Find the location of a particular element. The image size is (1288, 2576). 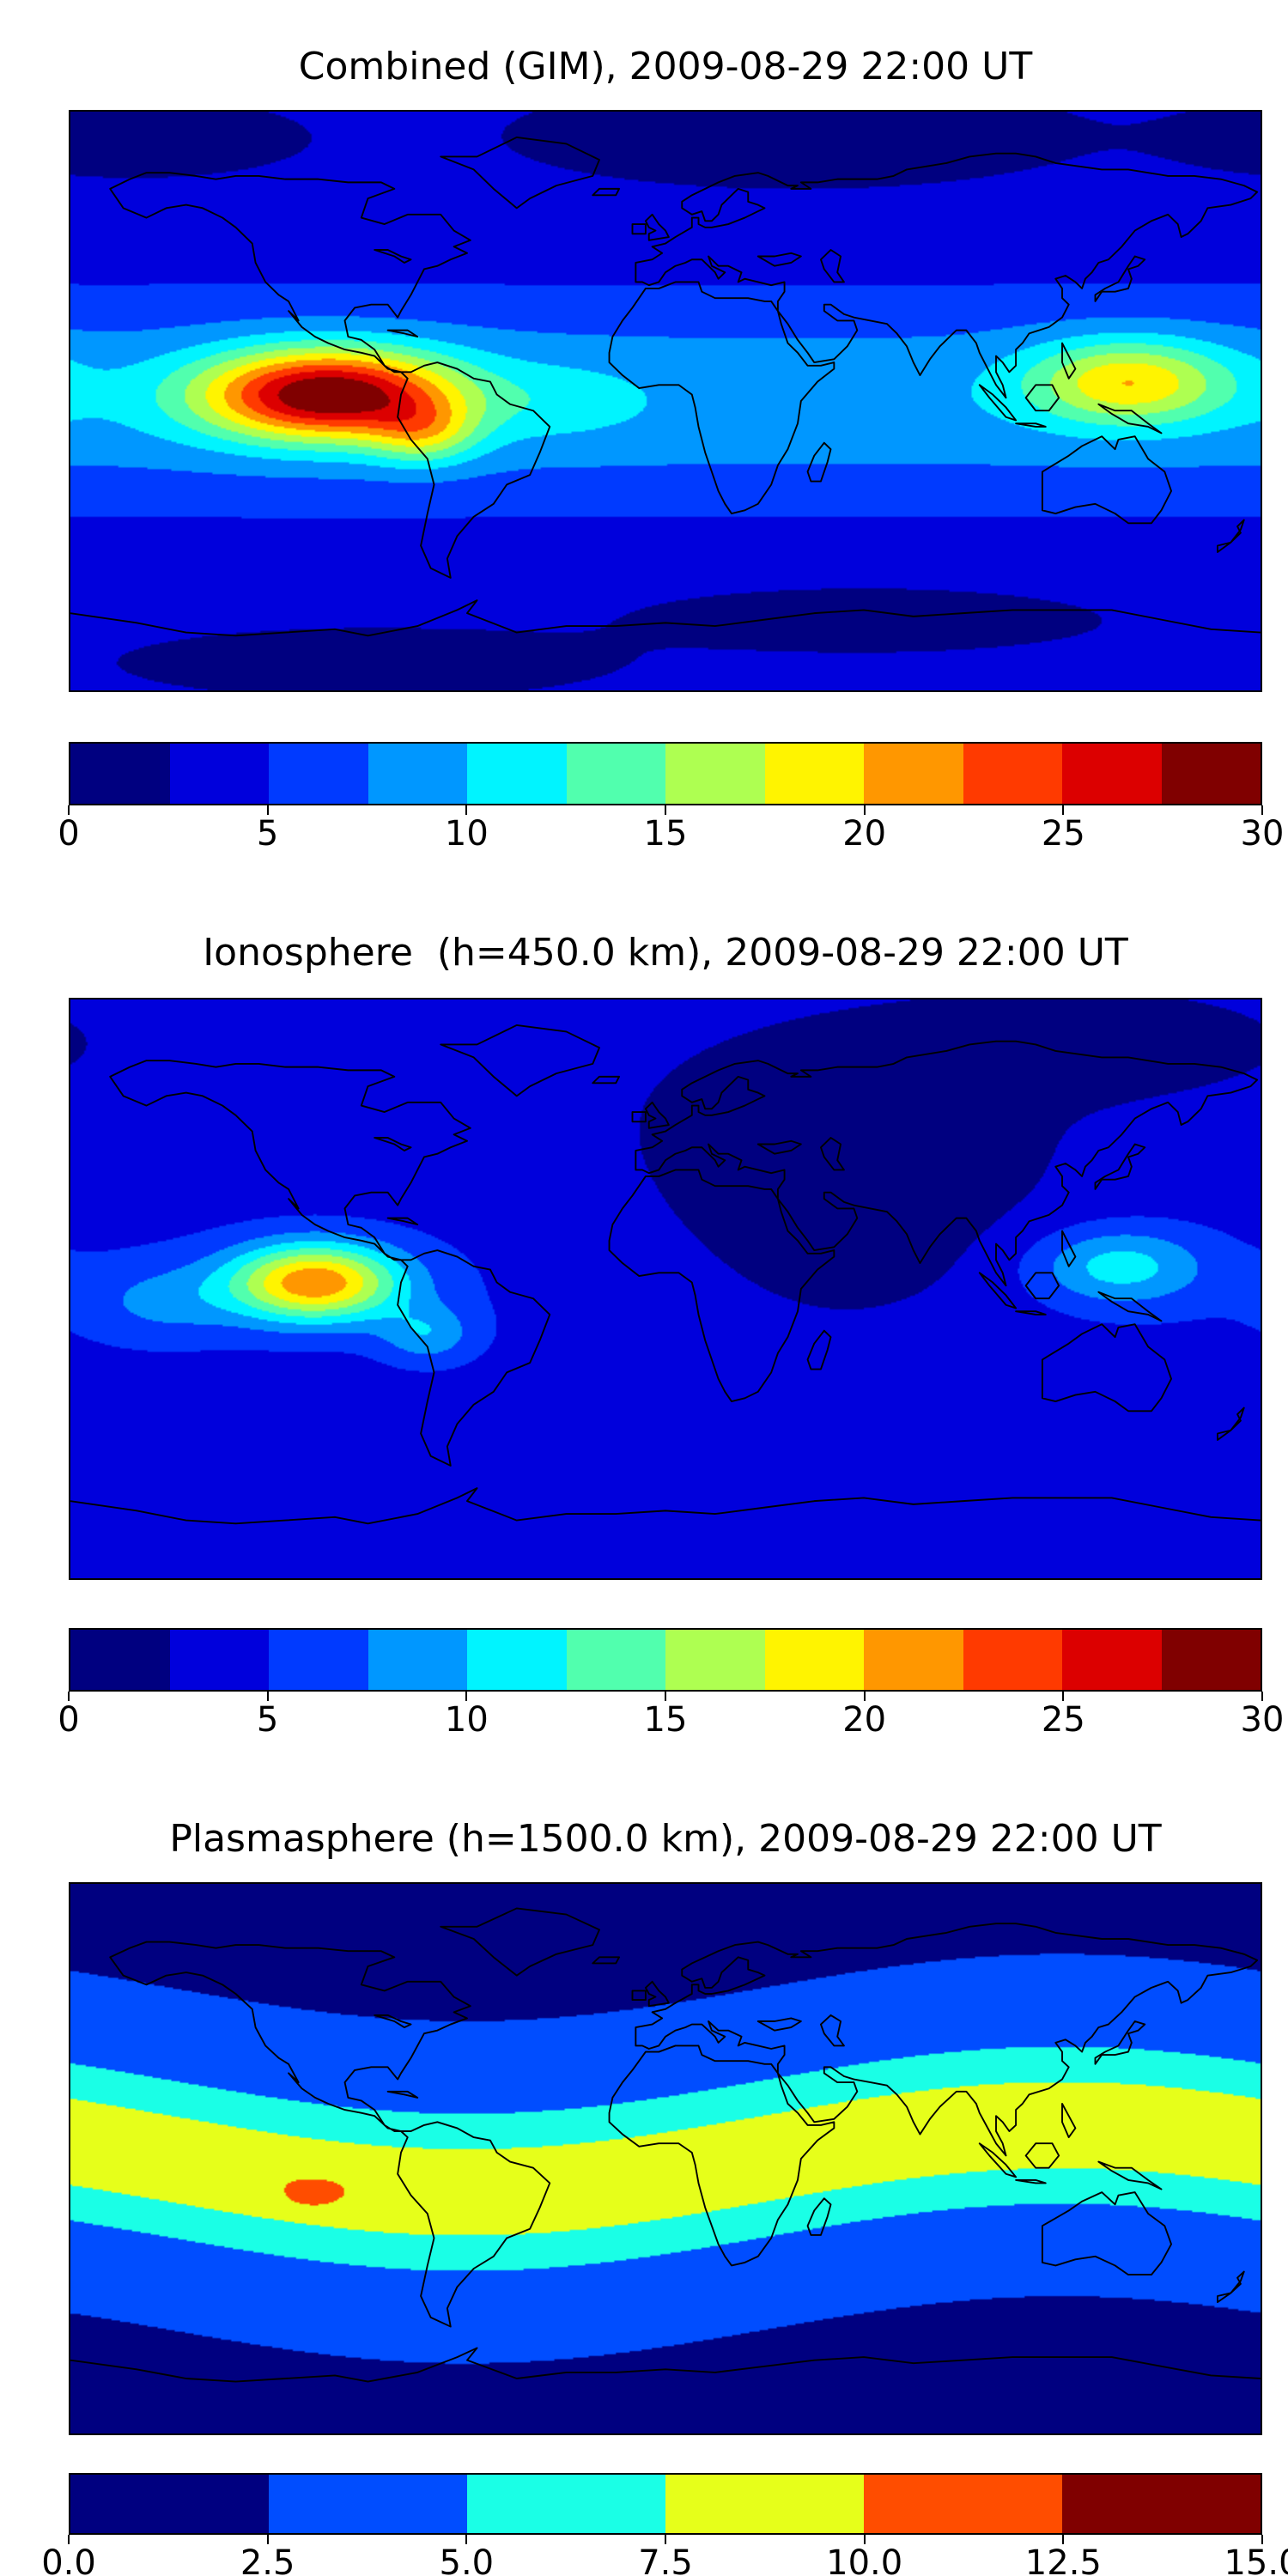

panel-1-colorbar is located at coordinates (665, 773).